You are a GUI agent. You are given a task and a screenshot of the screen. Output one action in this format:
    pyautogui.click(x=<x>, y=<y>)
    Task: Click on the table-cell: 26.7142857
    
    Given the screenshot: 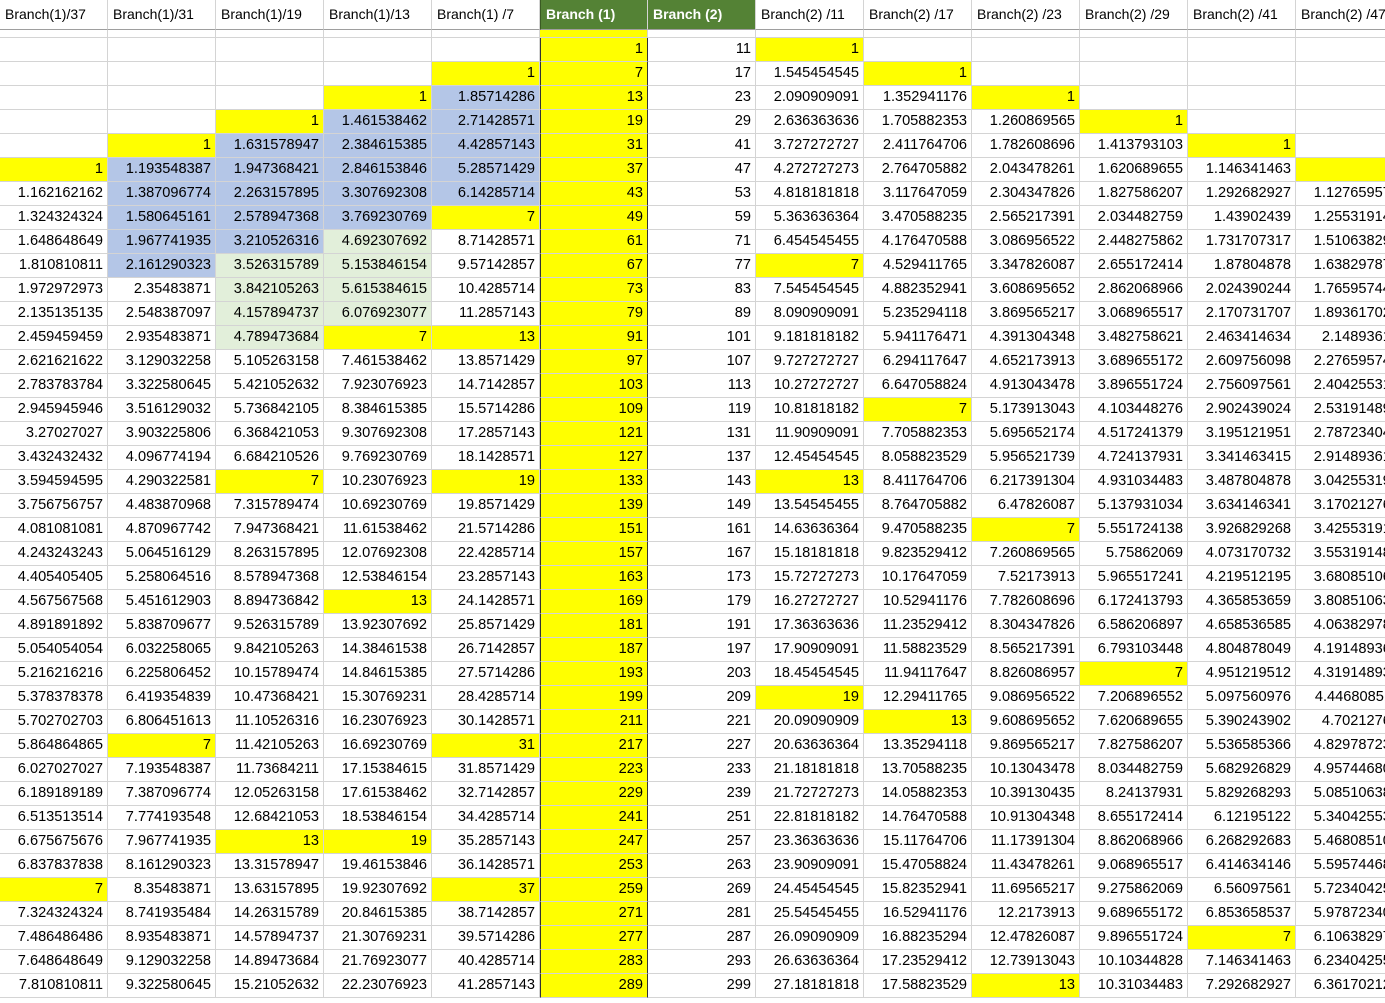 What is the action you would take?
    pyautogui.click(x=486, y=650)
    